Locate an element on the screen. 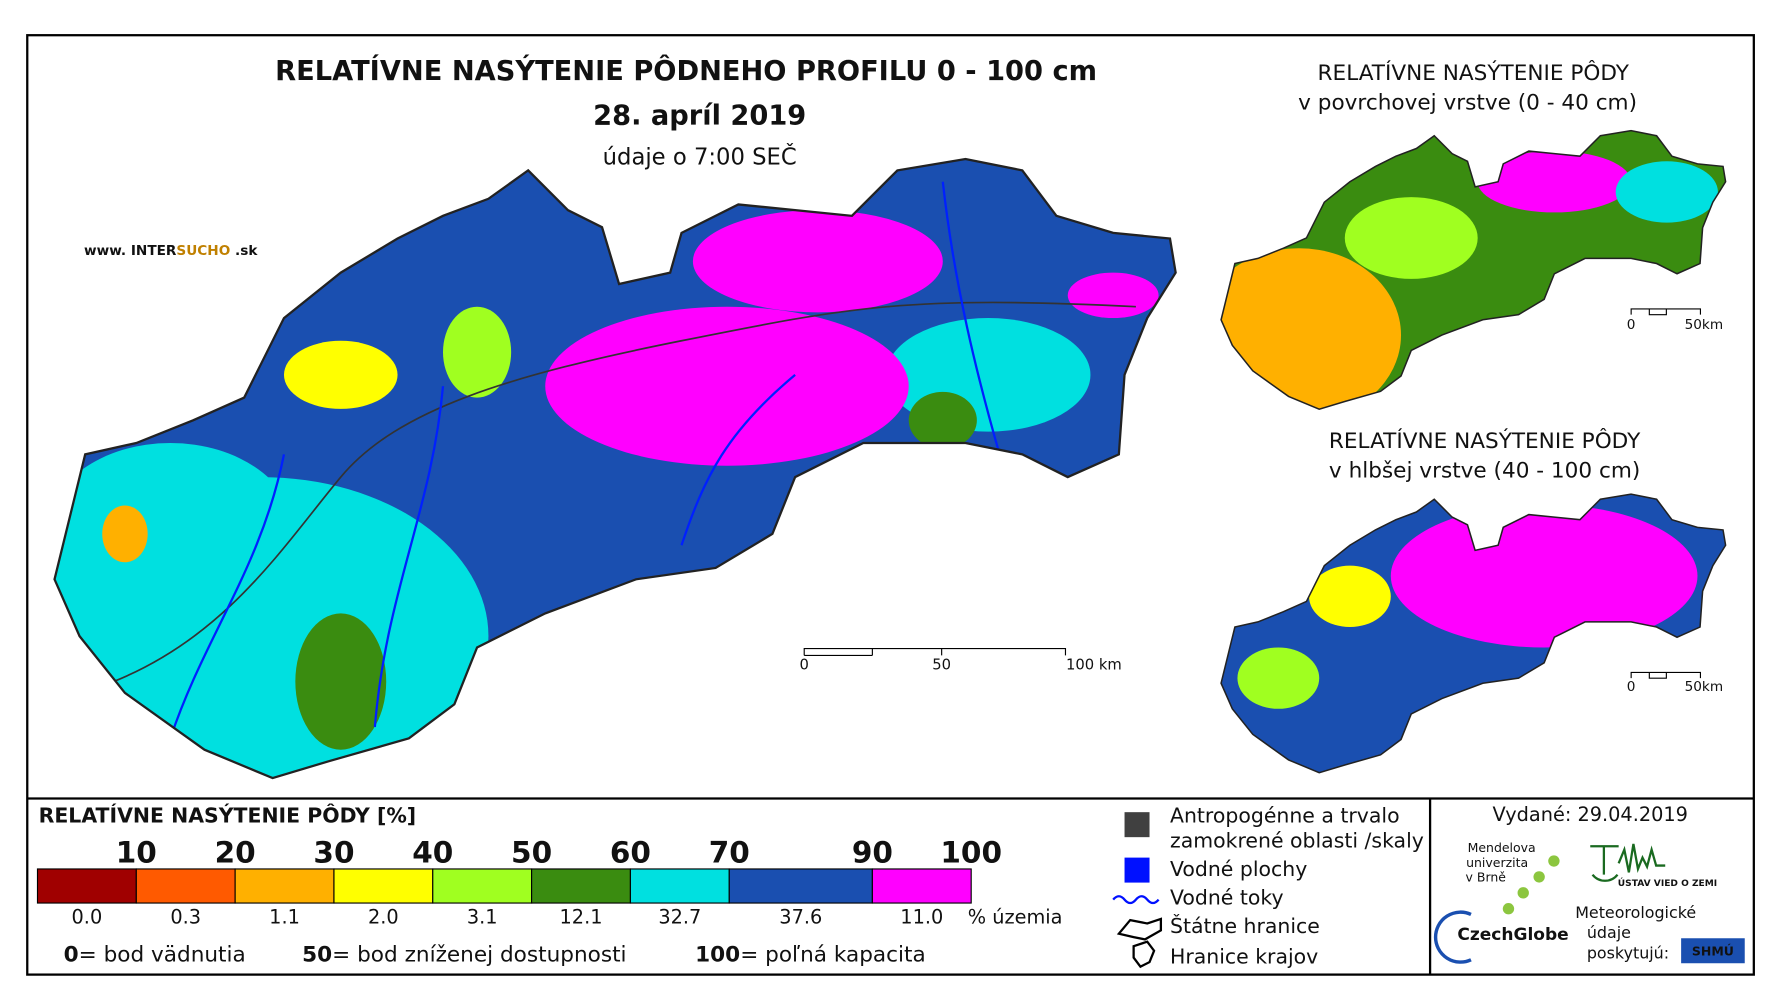  logo-dots is located at coordinates (1531, 885).